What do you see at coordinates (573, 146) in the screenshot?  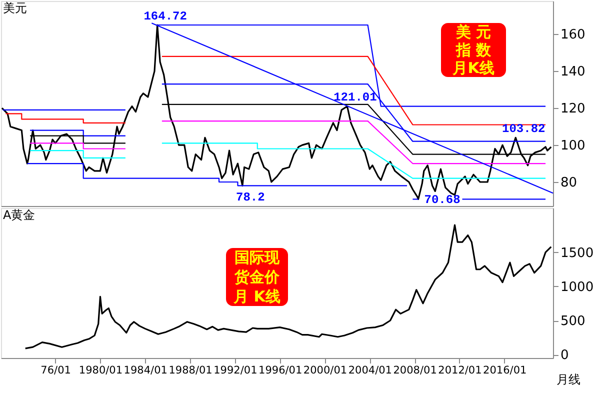 I see `y-tick-label: 100` at bounding box center [573, 146].